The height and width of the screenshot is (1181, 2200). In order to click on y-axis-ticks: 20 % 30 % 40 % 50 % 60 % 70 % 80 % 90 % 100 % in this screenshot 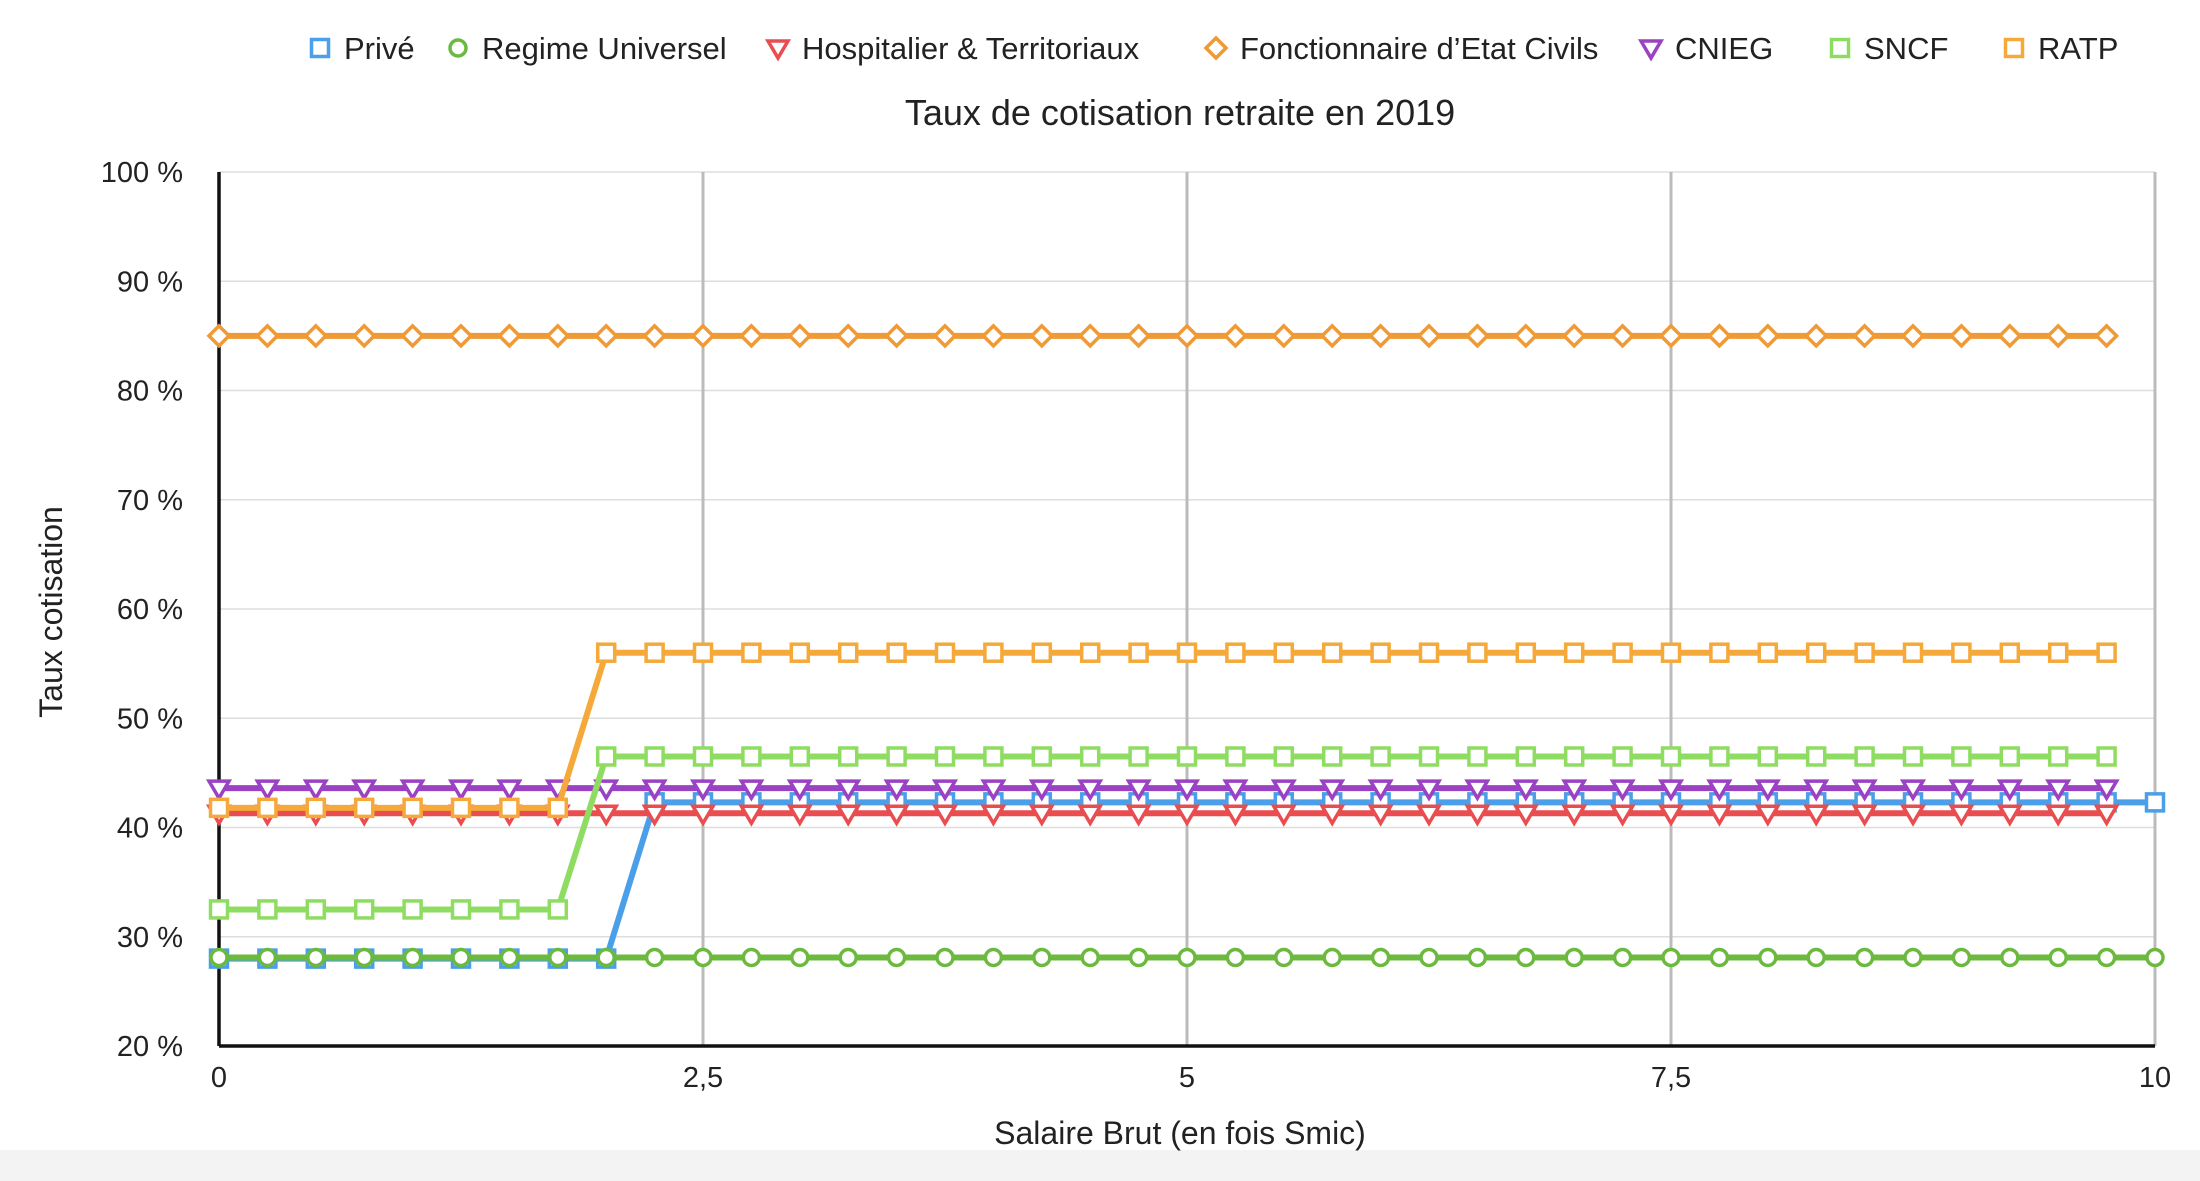, I will do `click(142, 610)`.